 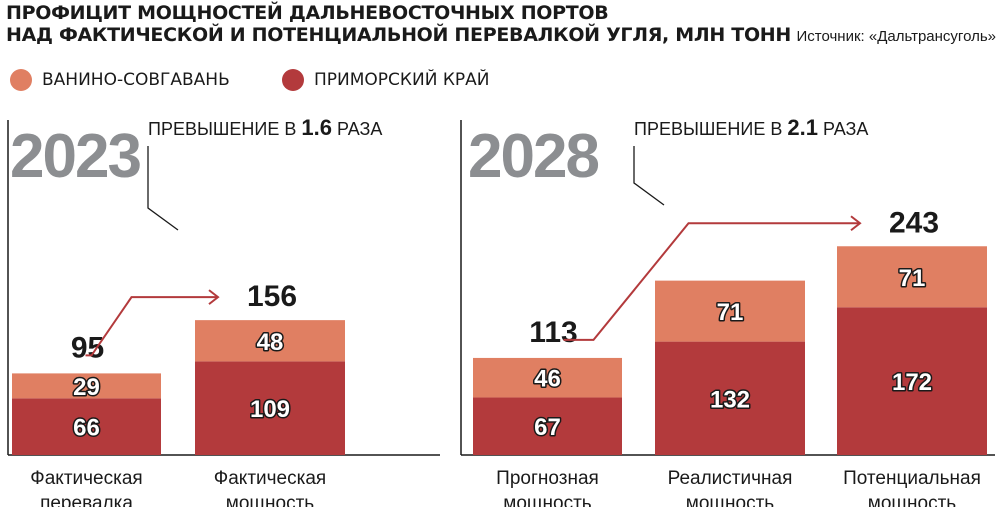 What do you see at coordinates (21, 80) in the screenshot?
I see `legend-swatch-vanino` at bounding box center [21, 80].